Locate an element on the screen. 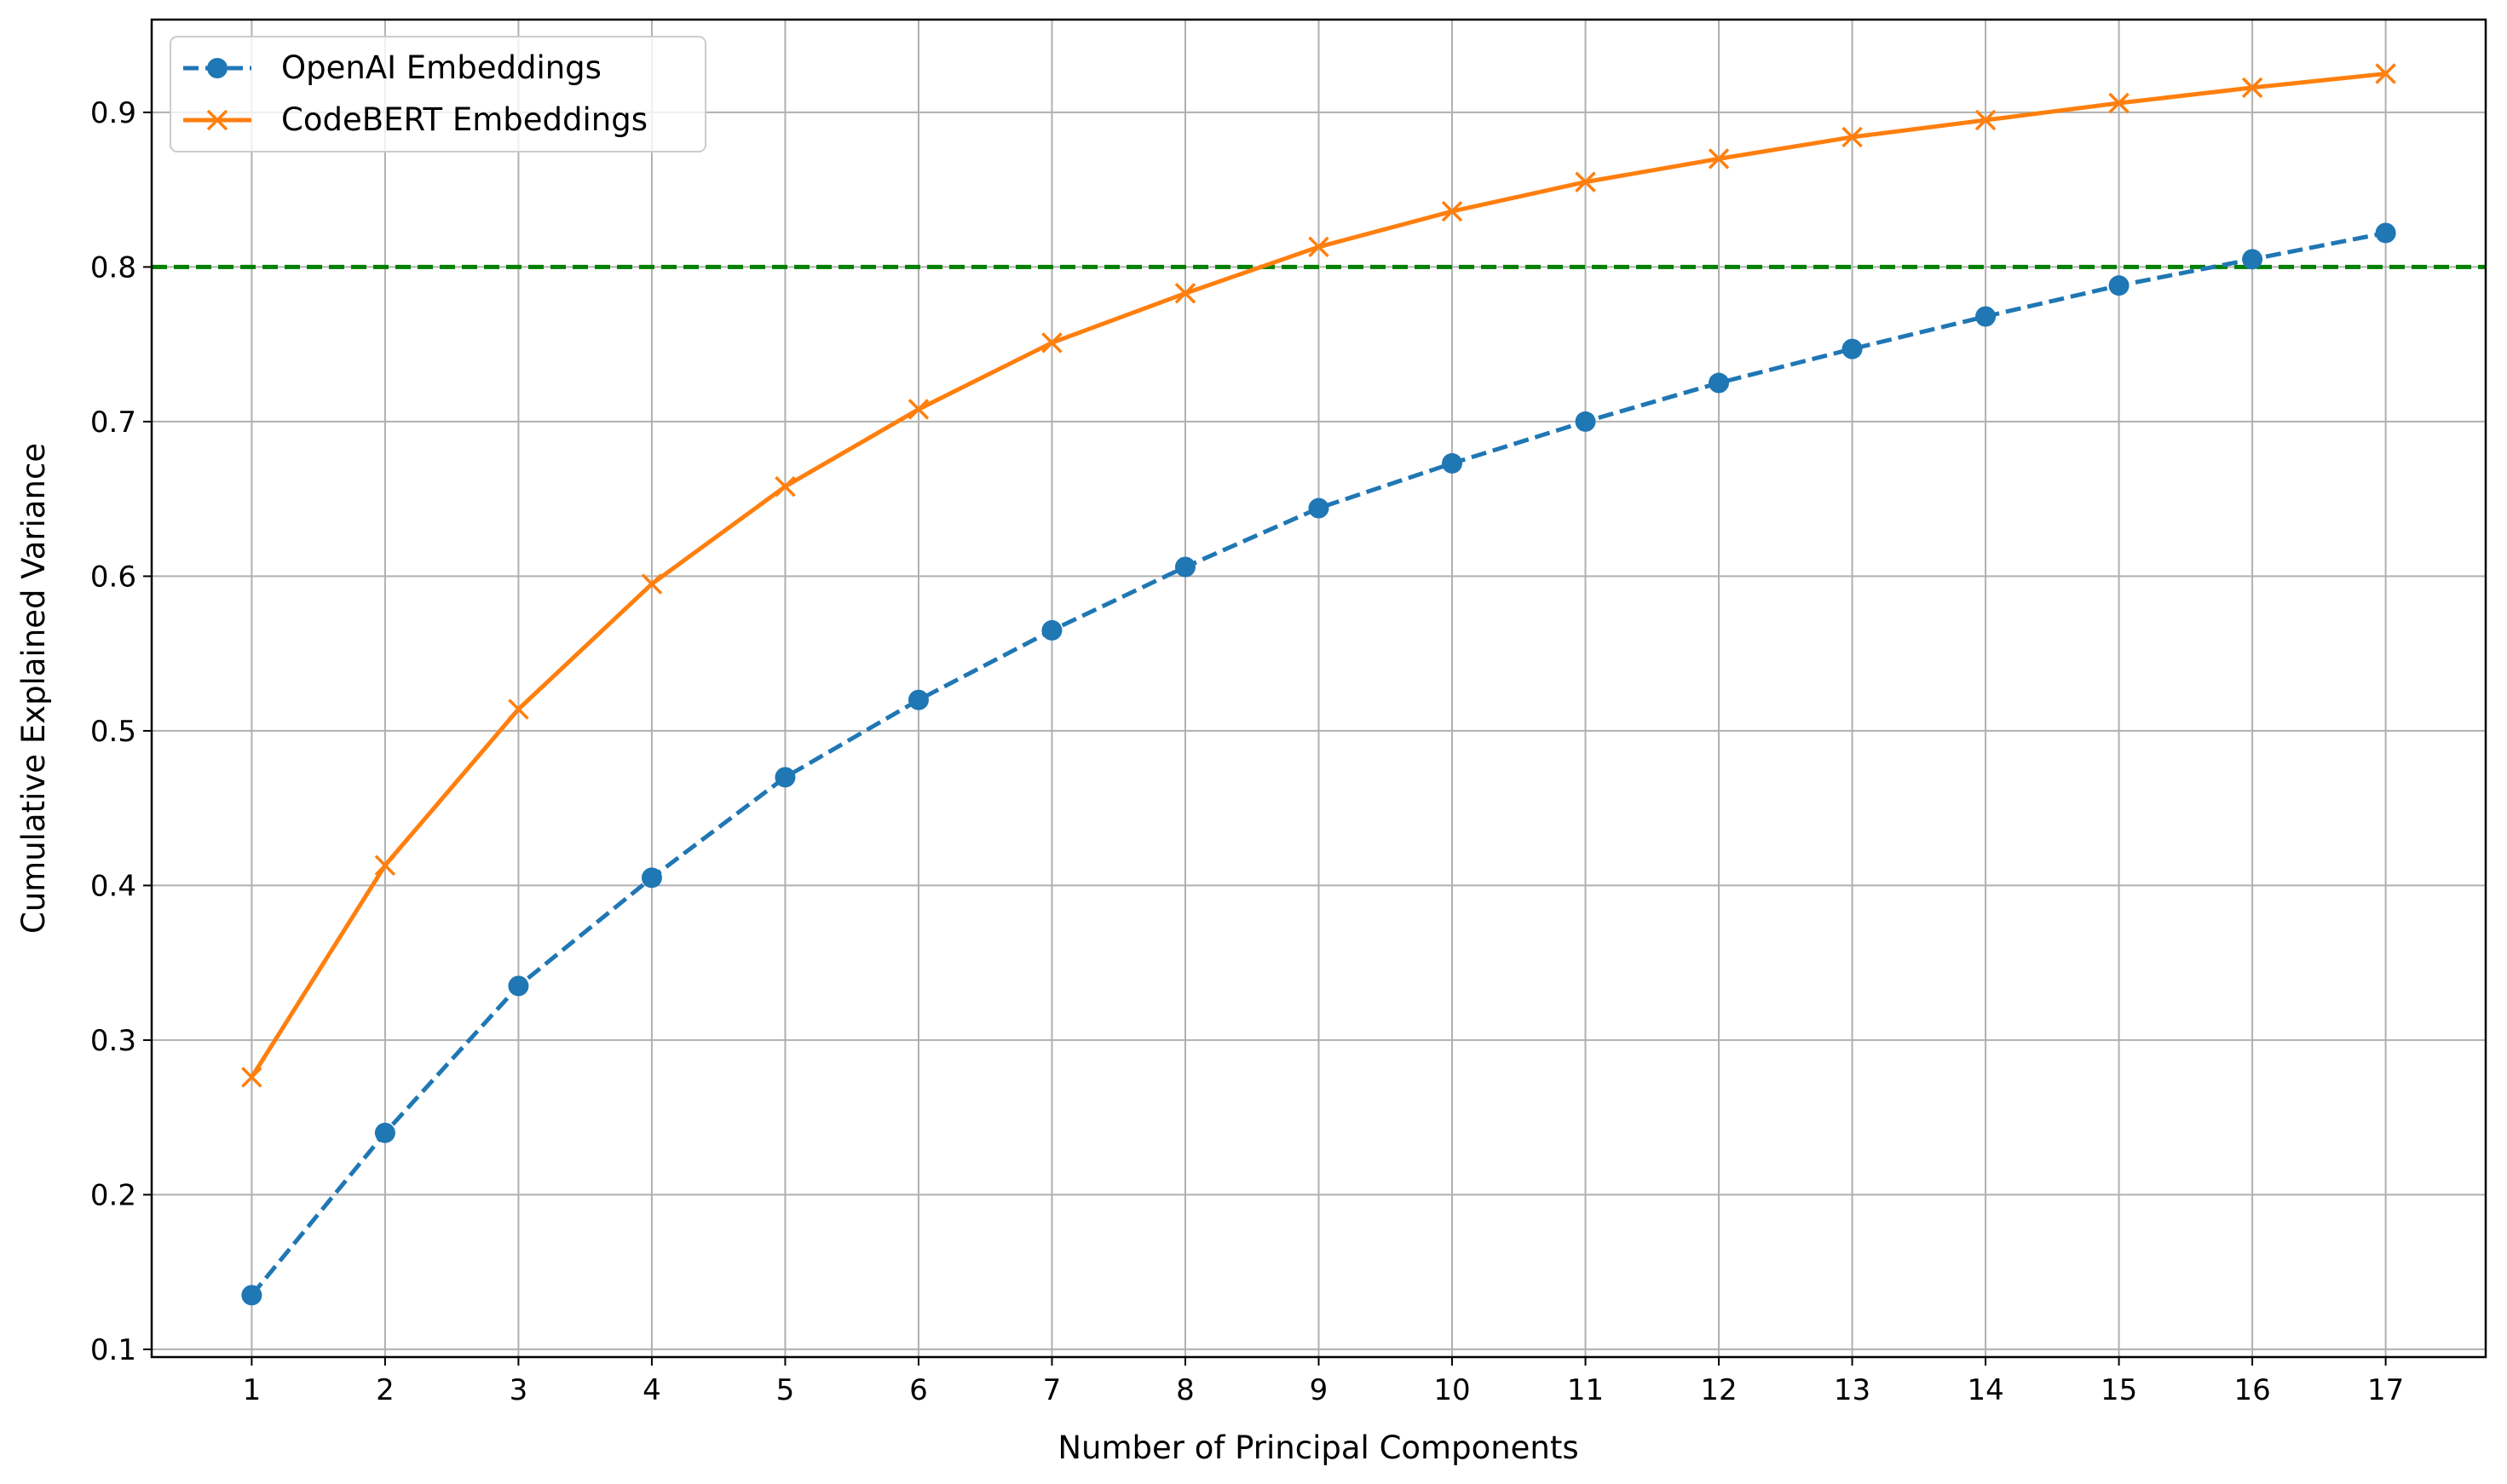 The height and width of the screenshot is (1484, 2507). legend-label-codebert: CodeBERT Embeddings is located at coordinates (464, 119).